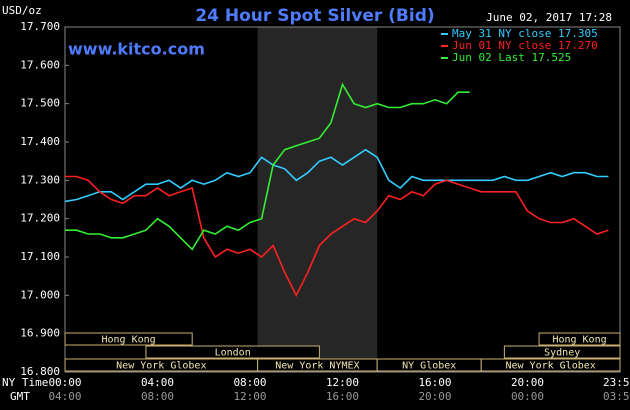 This screenshot has height=410, width=630. Describe the element at coordinates (336, 175) in the screenshot. I see `series-line` at that location.